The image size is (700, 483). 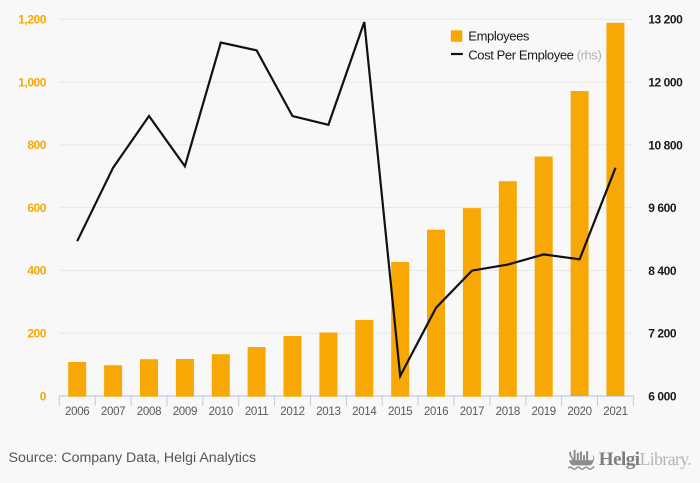 What do you see at coordinates (43, 396) in the screenshot?
I see `svg-text: 0` at bounding box center [43, 396].